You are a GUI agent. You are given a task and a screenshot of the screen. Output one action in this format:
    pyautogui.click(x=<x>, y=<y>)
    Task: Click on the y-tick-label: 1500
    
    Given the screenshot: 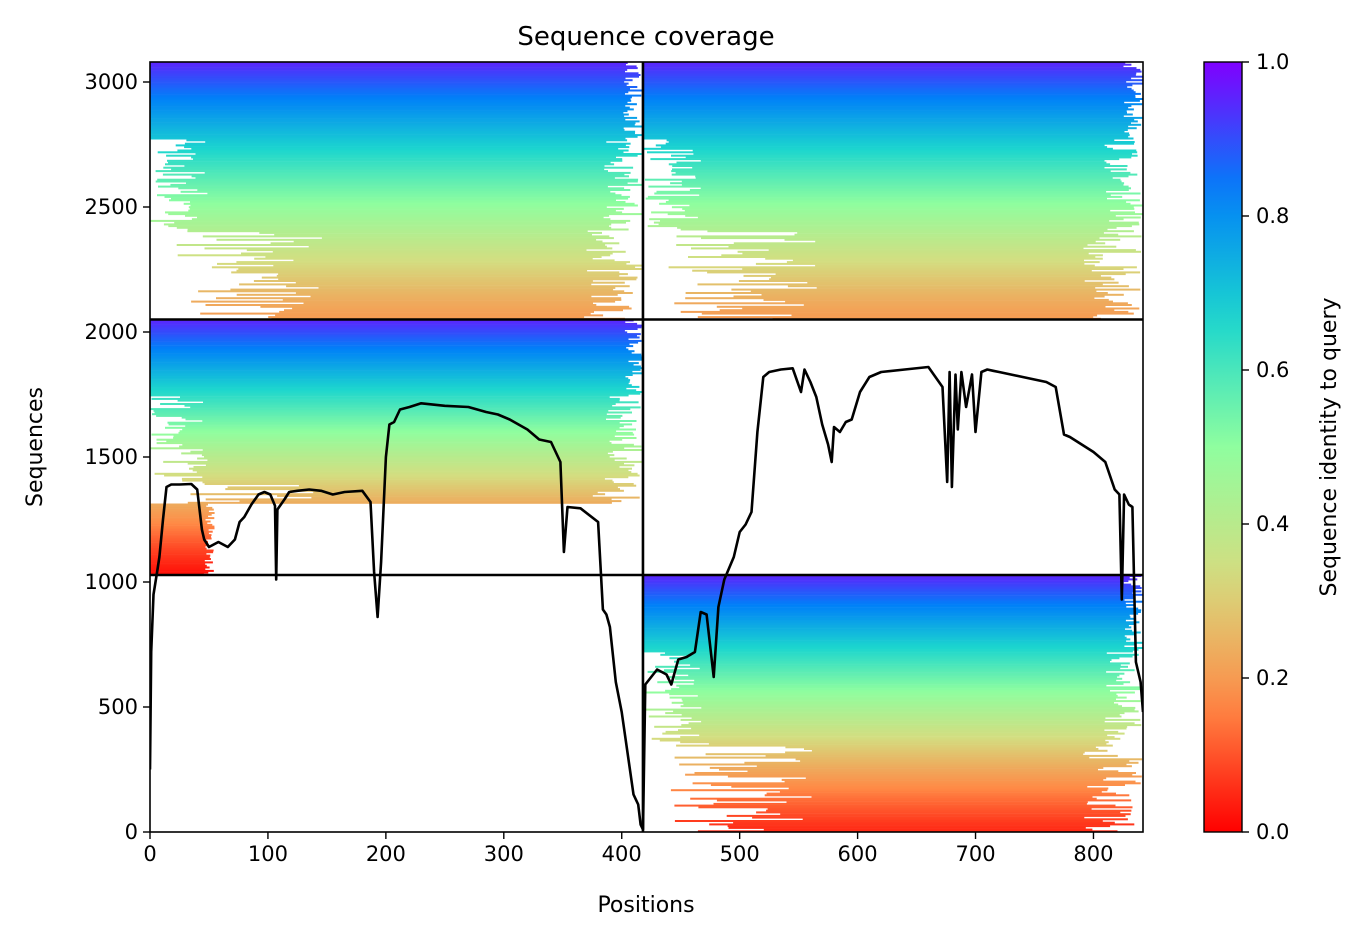 What is the action you would take?
    pyautogui.click(x=111, y=457)
    